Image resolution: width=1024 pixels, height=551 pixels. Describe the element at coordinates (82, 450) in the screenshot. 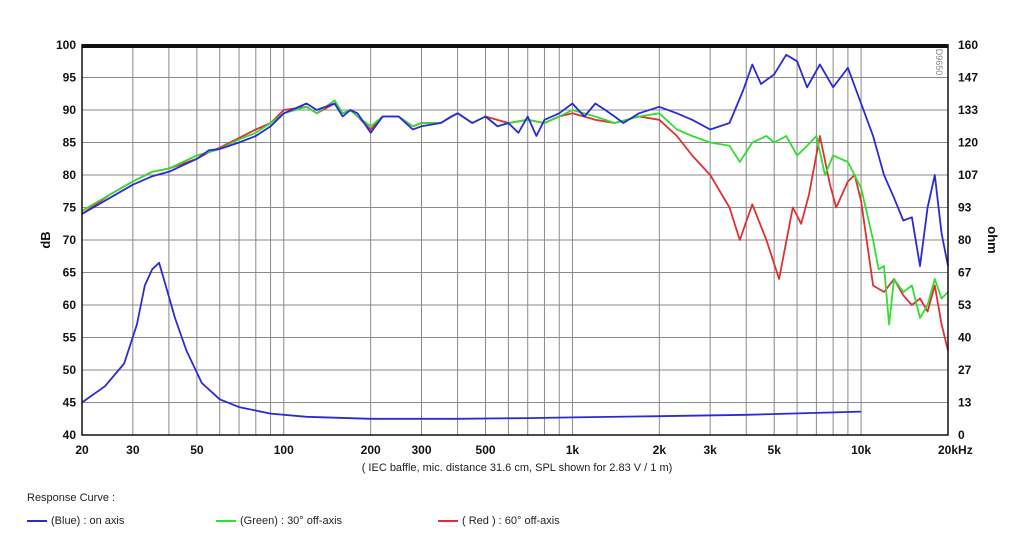

I see `x-tick-label: 20` at that location.